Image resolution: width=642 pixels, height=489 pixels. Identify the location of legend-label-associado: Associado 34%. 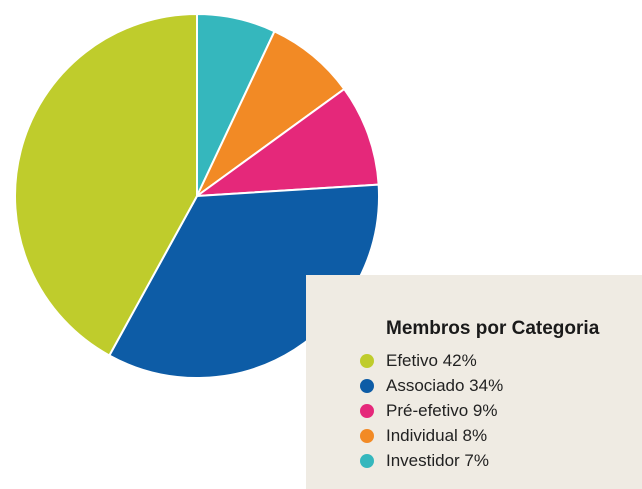
(445, 385).